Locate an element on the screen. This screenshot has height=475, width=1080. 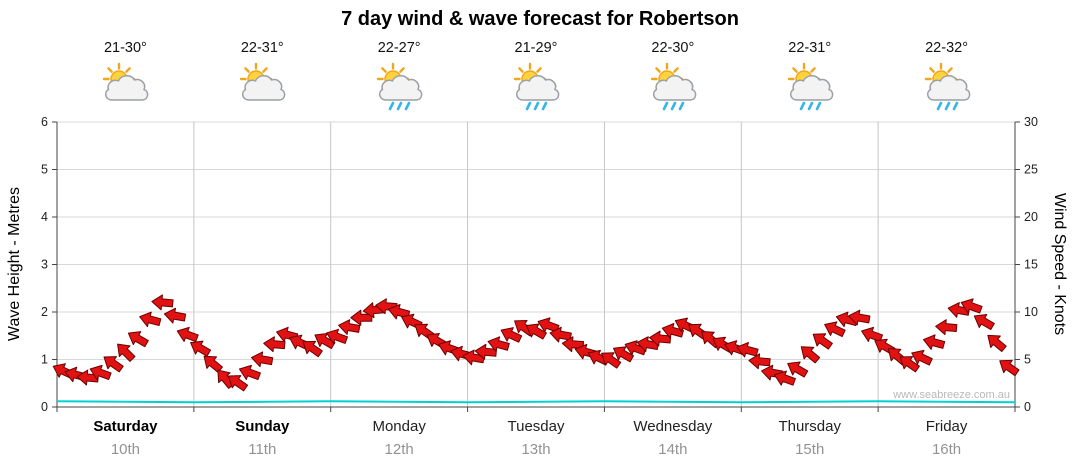
svg-text: 2 is located at coordinates (44, 312).